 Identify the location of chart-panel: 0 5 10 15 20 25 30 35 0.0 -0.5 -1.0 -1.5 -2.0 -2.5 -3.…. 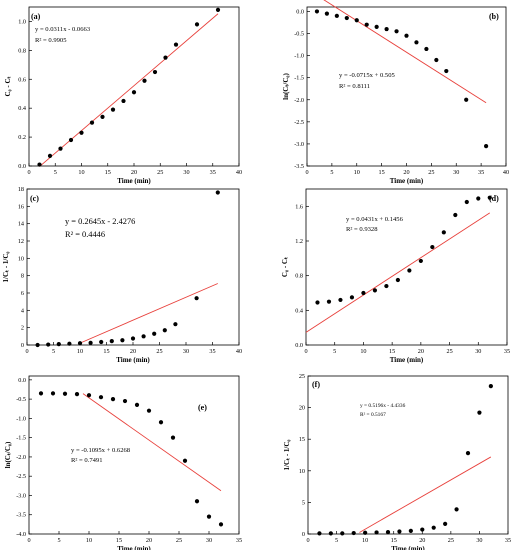
(123, 462).